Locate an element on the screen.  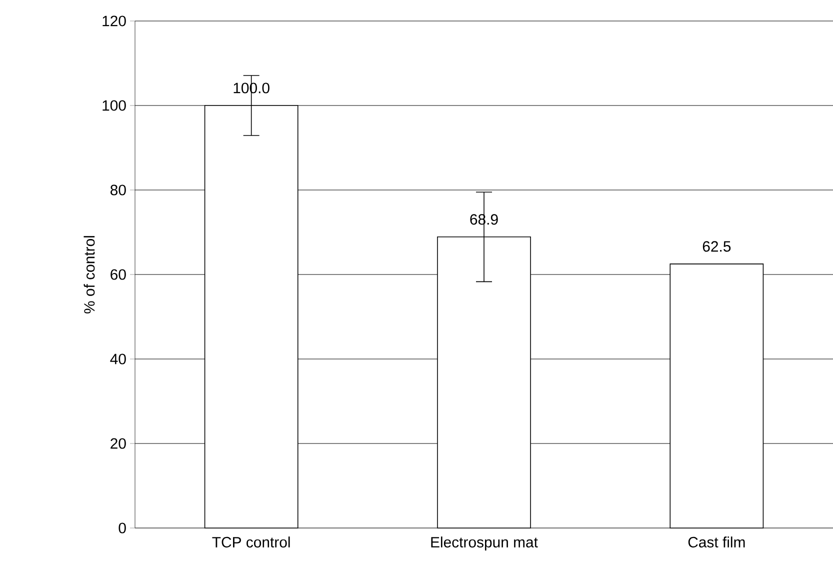
y-tick-label: 100 is located at coordinates (114, 105).